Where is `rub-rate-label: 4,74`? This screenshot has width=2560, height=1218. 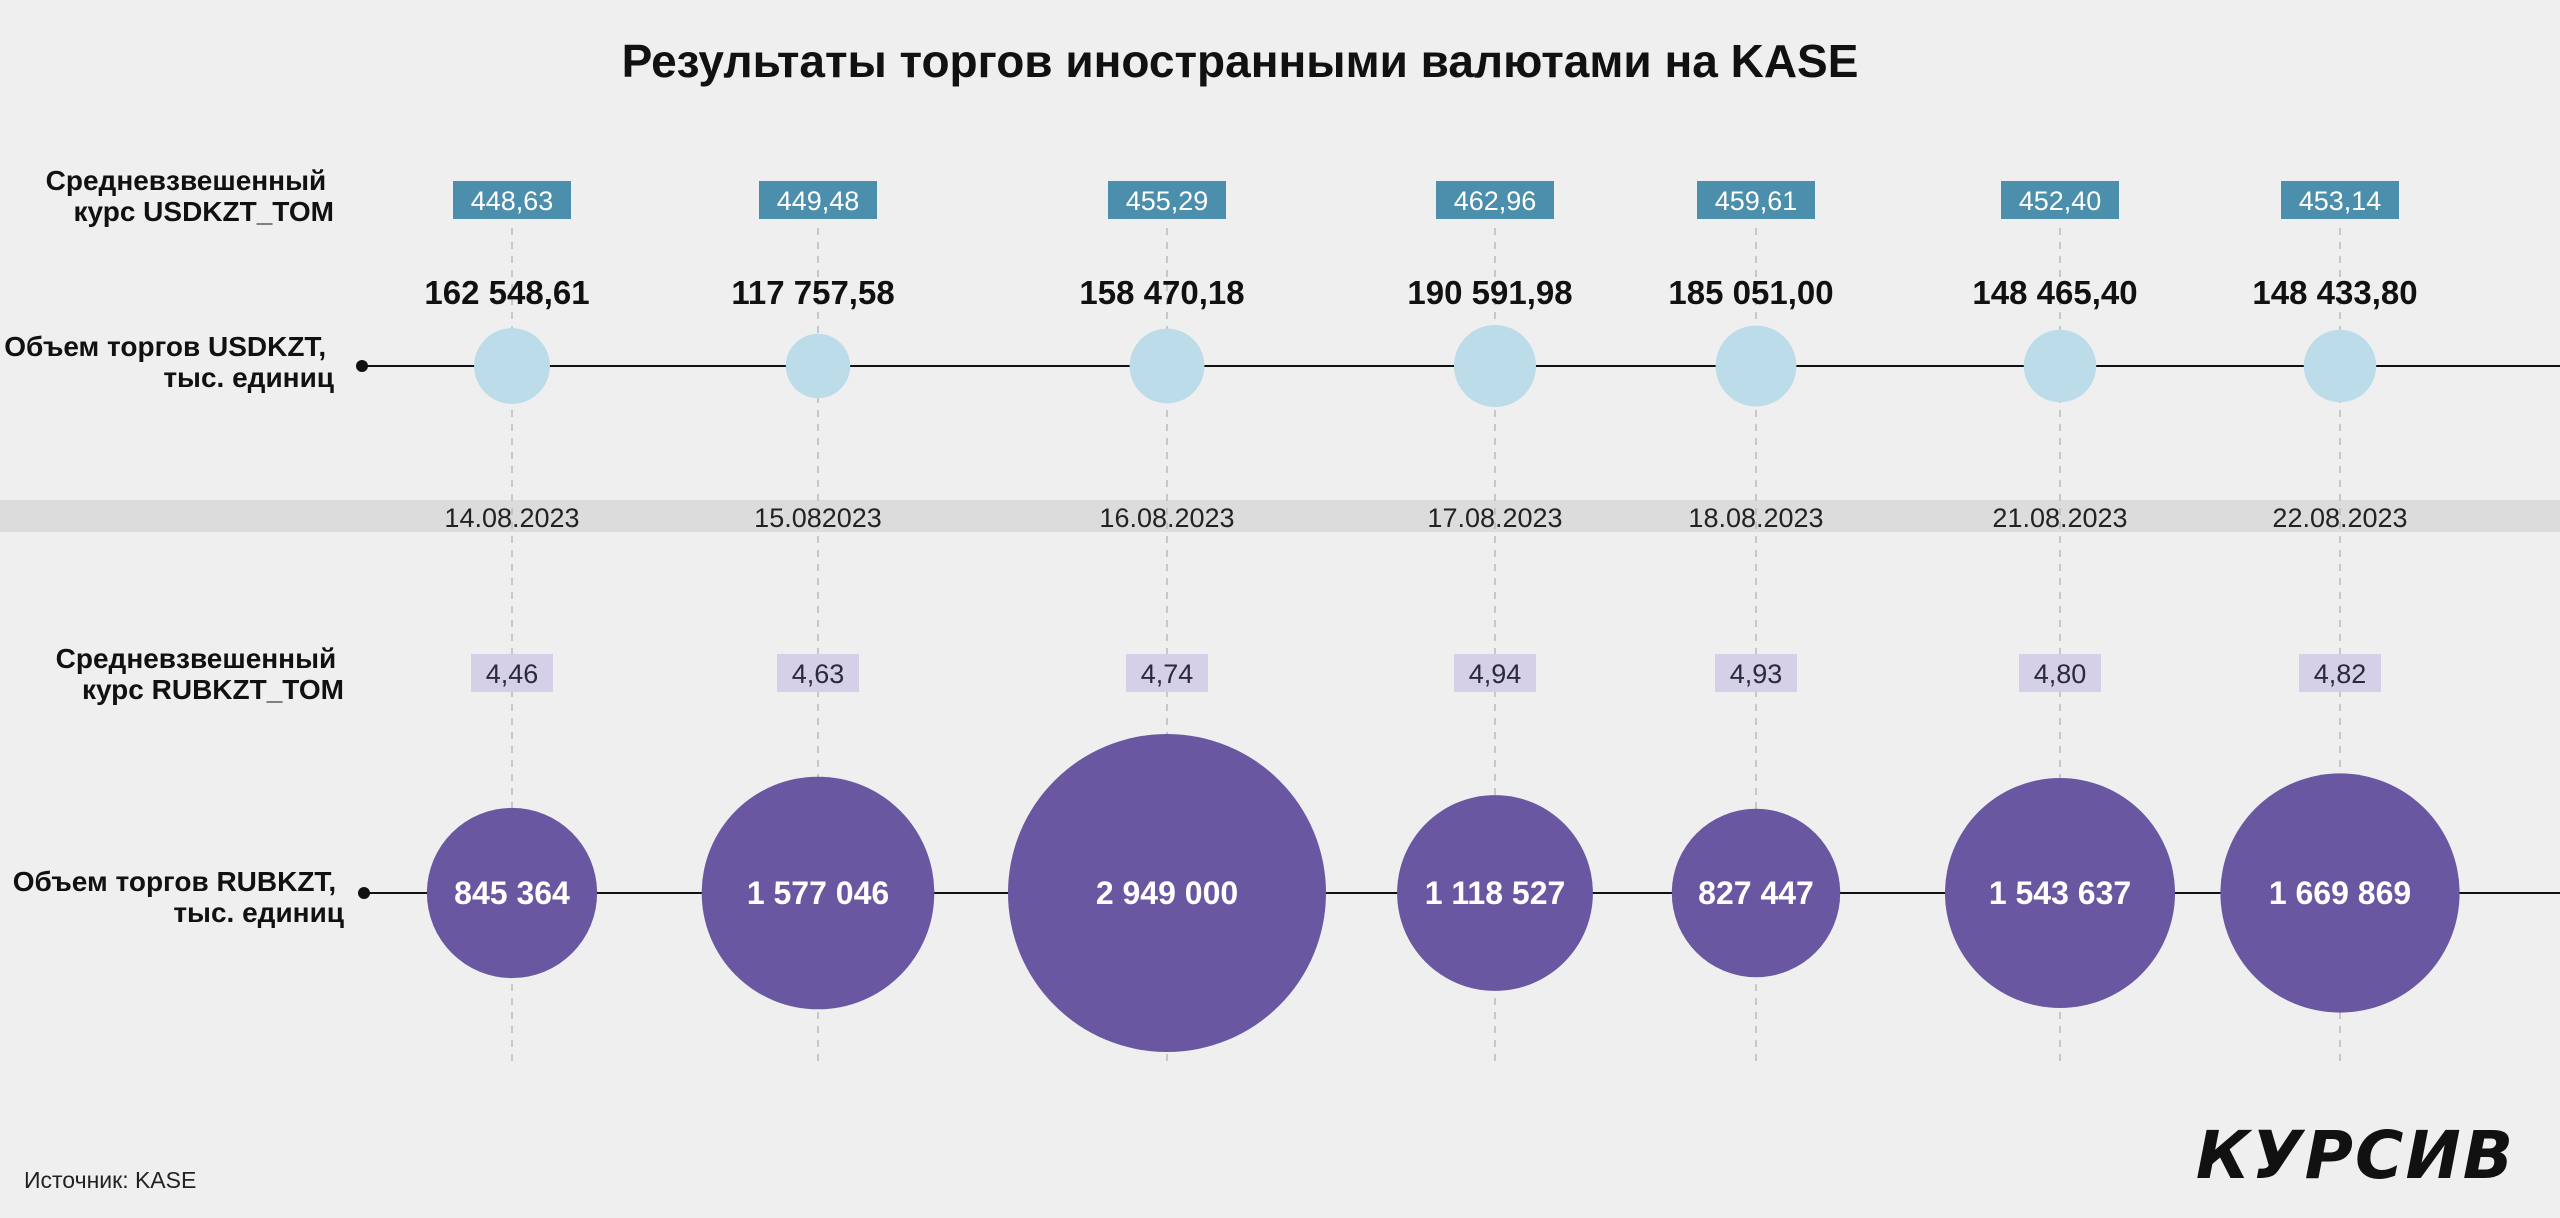
rub-rate-label: 4,74 is located at coordinates (1167, 674).